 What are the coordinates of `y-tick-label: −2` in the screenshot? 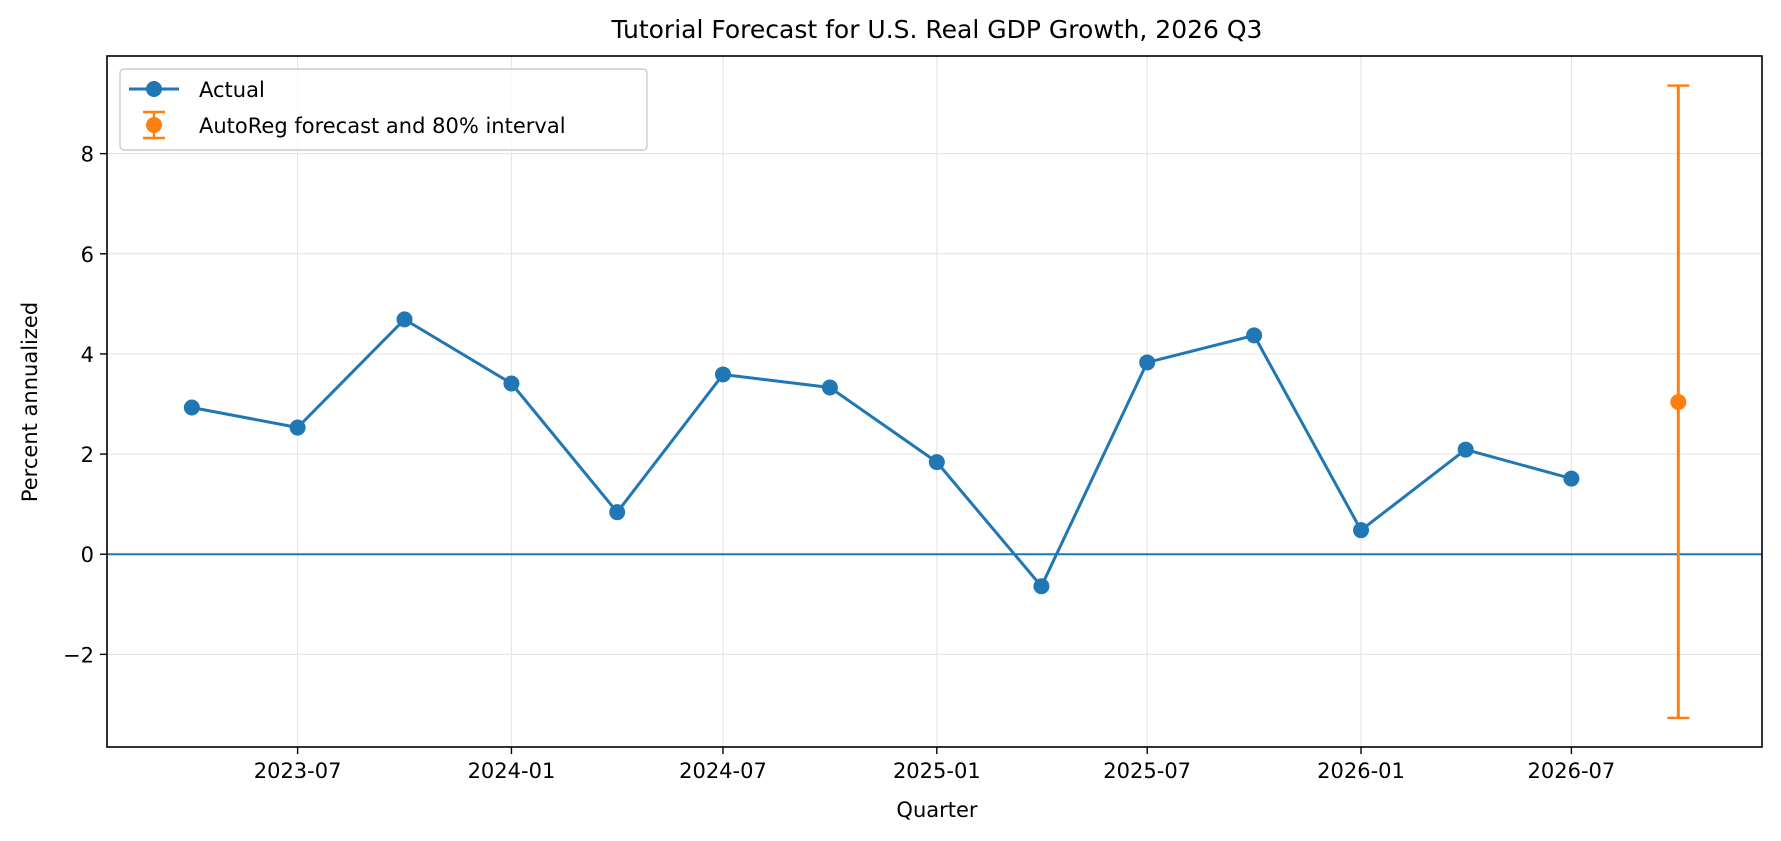 It's located at (78, 655).